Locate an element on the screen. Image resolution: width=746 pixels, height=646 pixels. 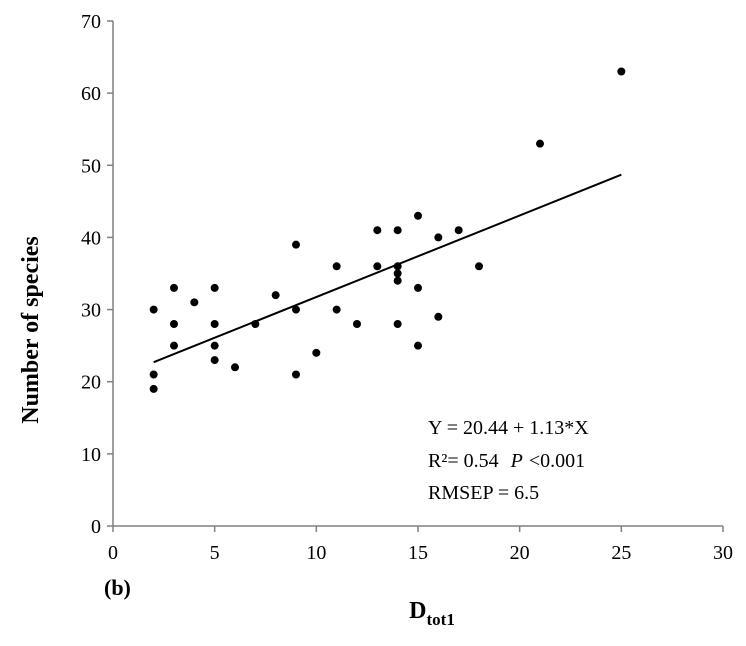
y-tick-label: 0 is located at coordinates (96, 527).